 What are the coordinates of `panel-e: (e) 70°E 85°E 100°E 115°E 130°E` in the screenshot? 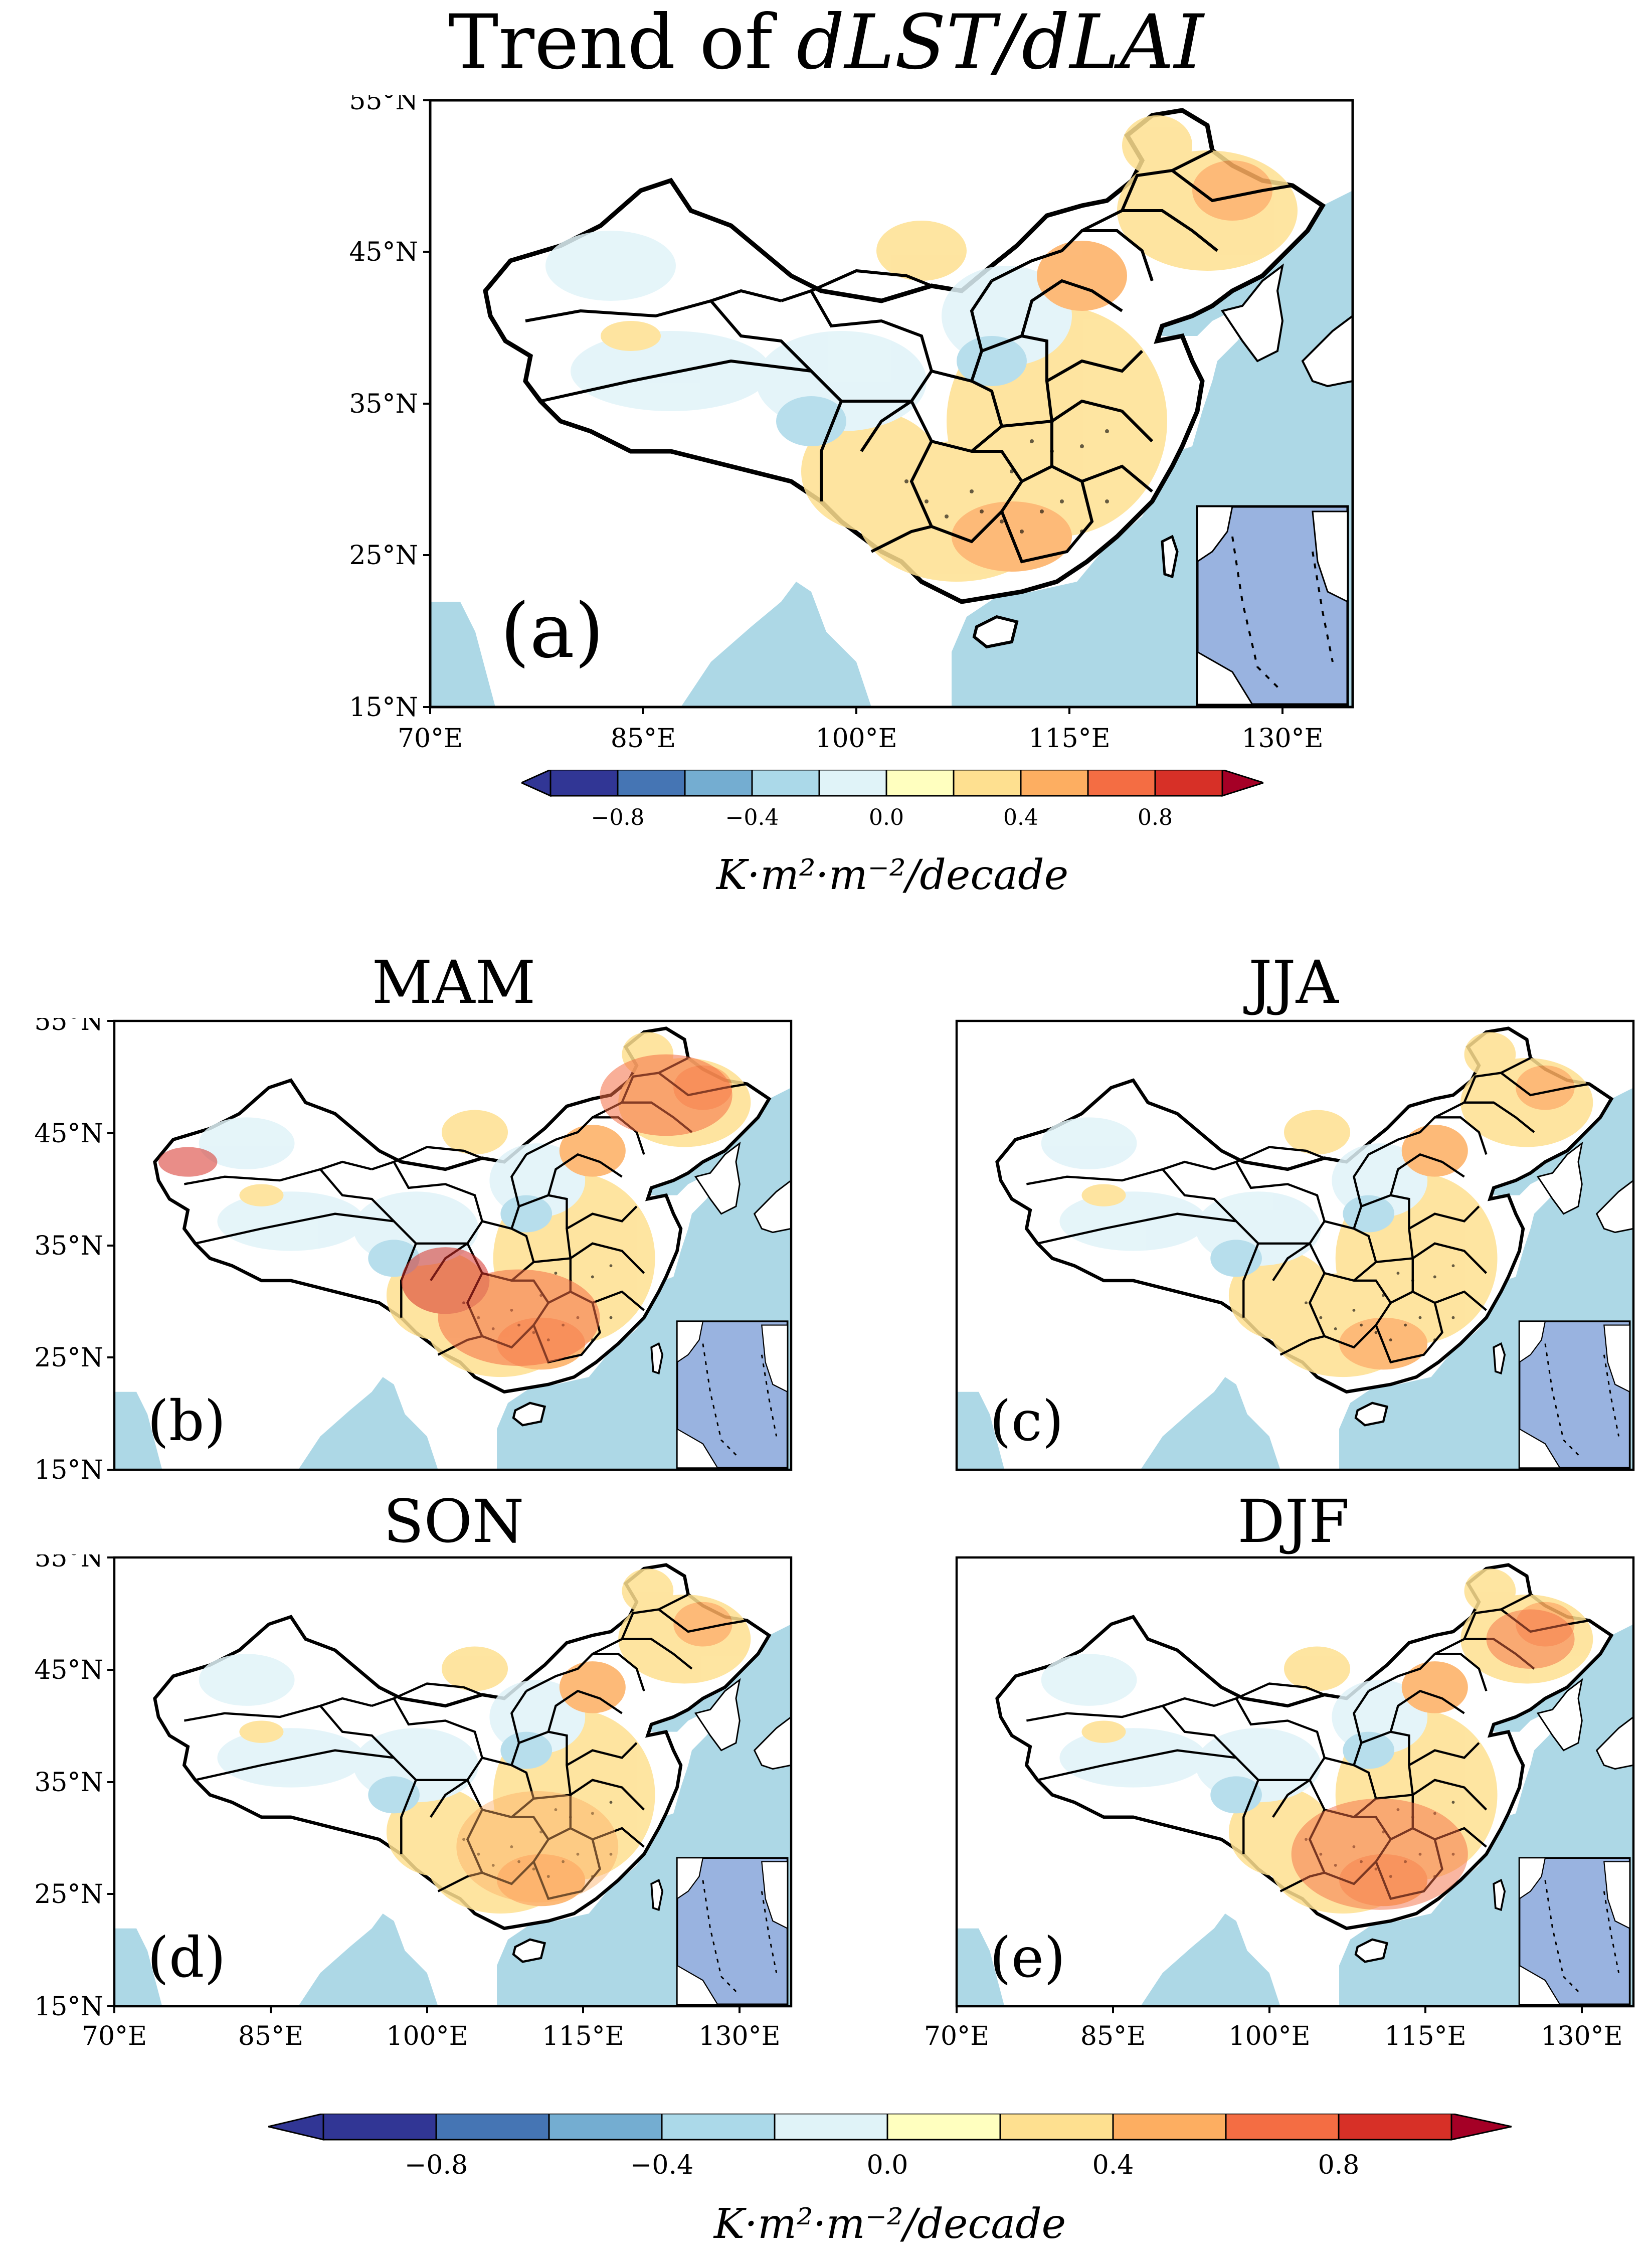 It's located at (1243, 1815).